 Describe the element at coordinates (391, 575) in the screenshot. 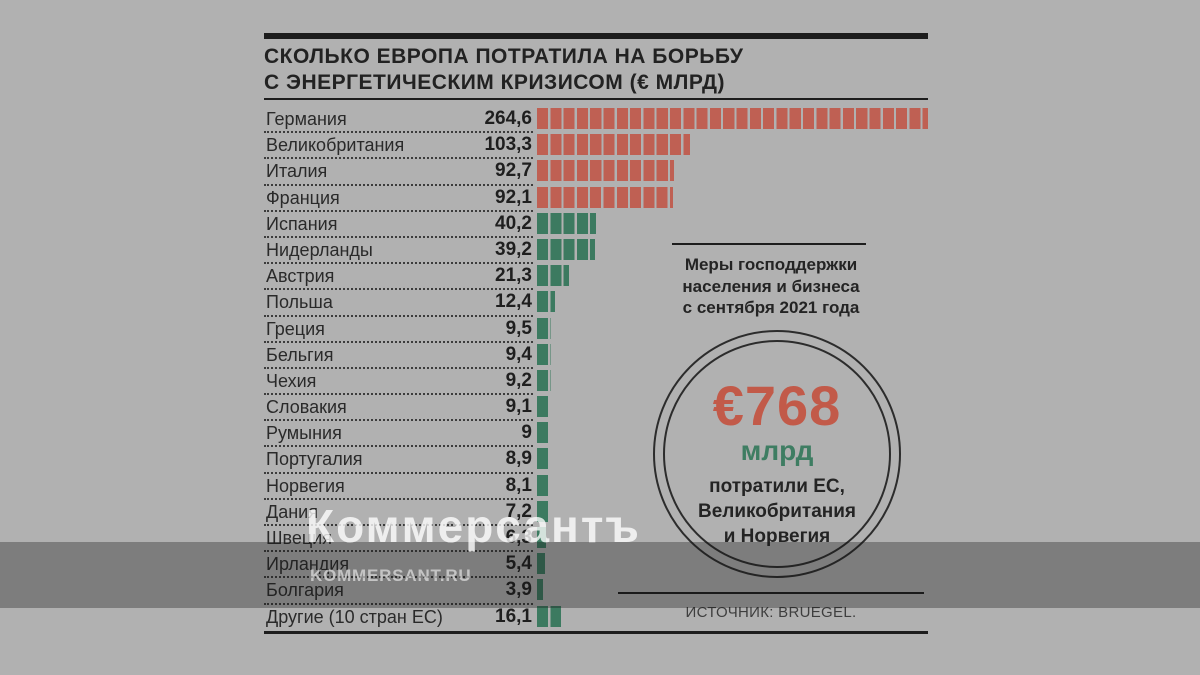

I see `kommersant-site-watermark: KOMMERSANT.RU` at that location.